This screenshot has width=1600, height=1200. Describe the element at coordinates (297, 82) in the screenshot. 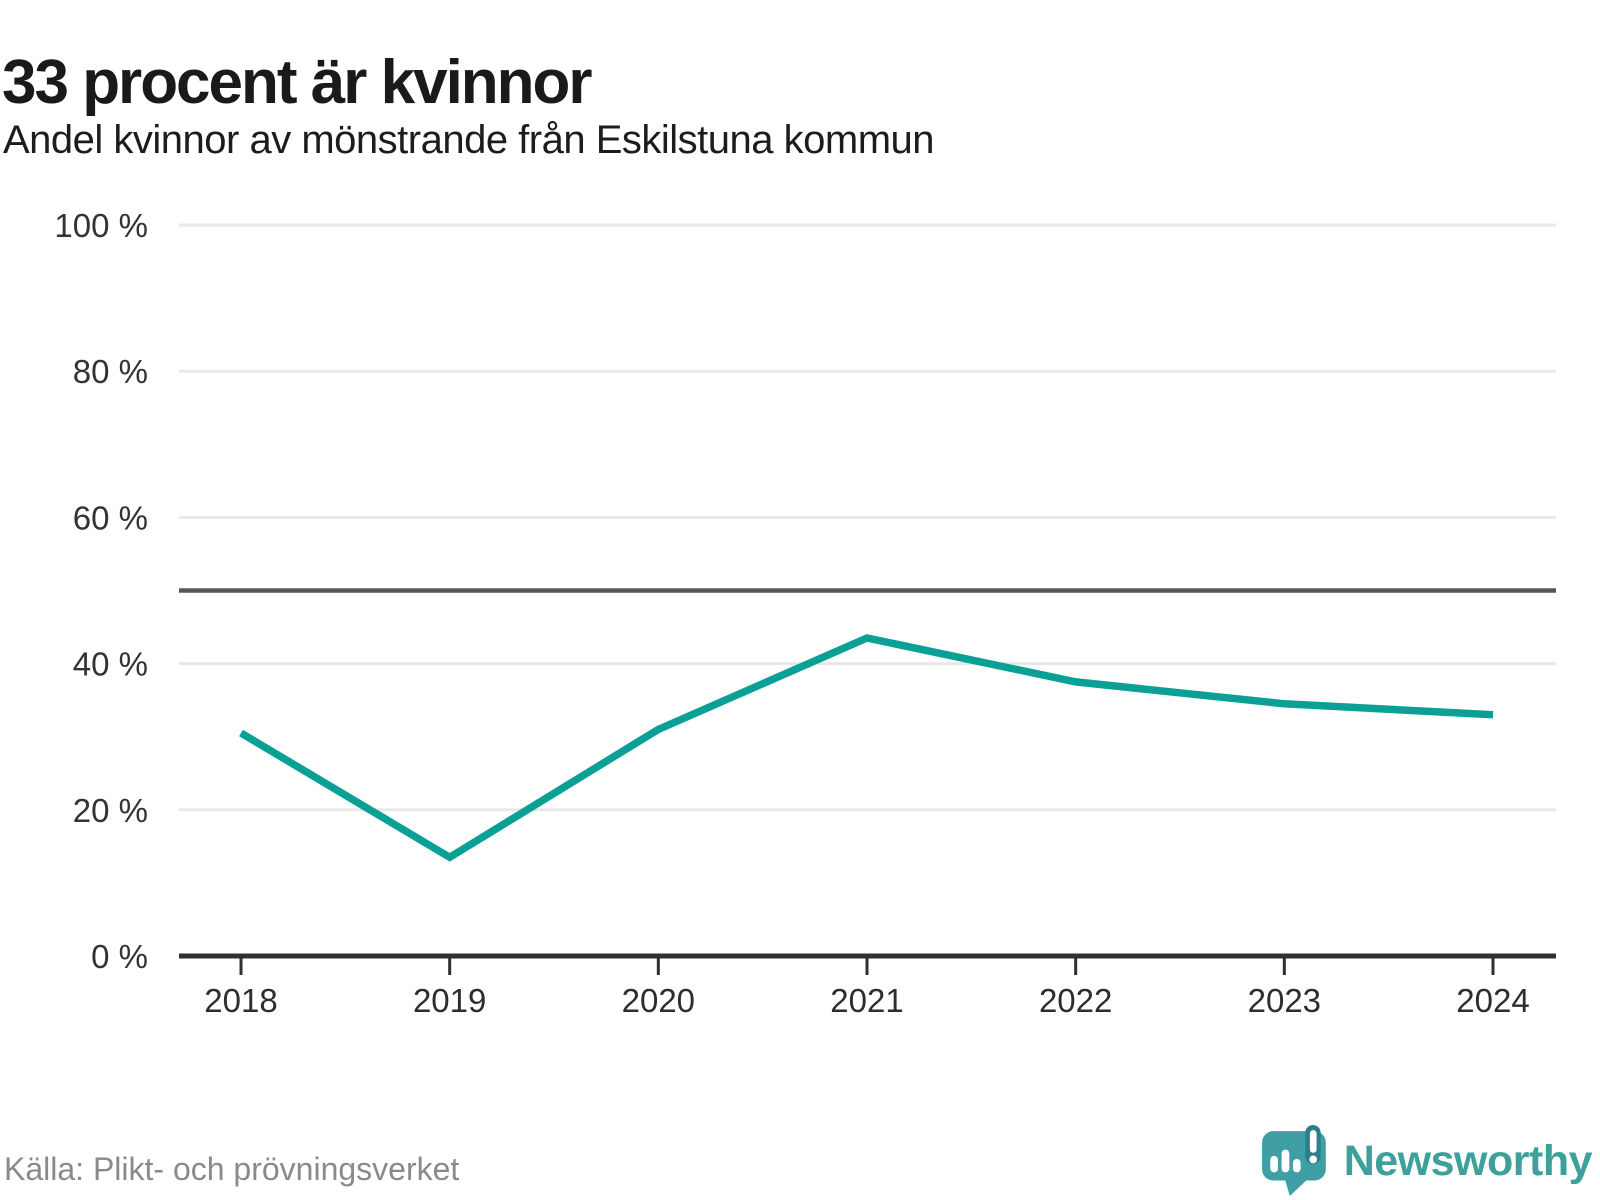

I see `chart-title: 33 procent är kvinnor` at that location.